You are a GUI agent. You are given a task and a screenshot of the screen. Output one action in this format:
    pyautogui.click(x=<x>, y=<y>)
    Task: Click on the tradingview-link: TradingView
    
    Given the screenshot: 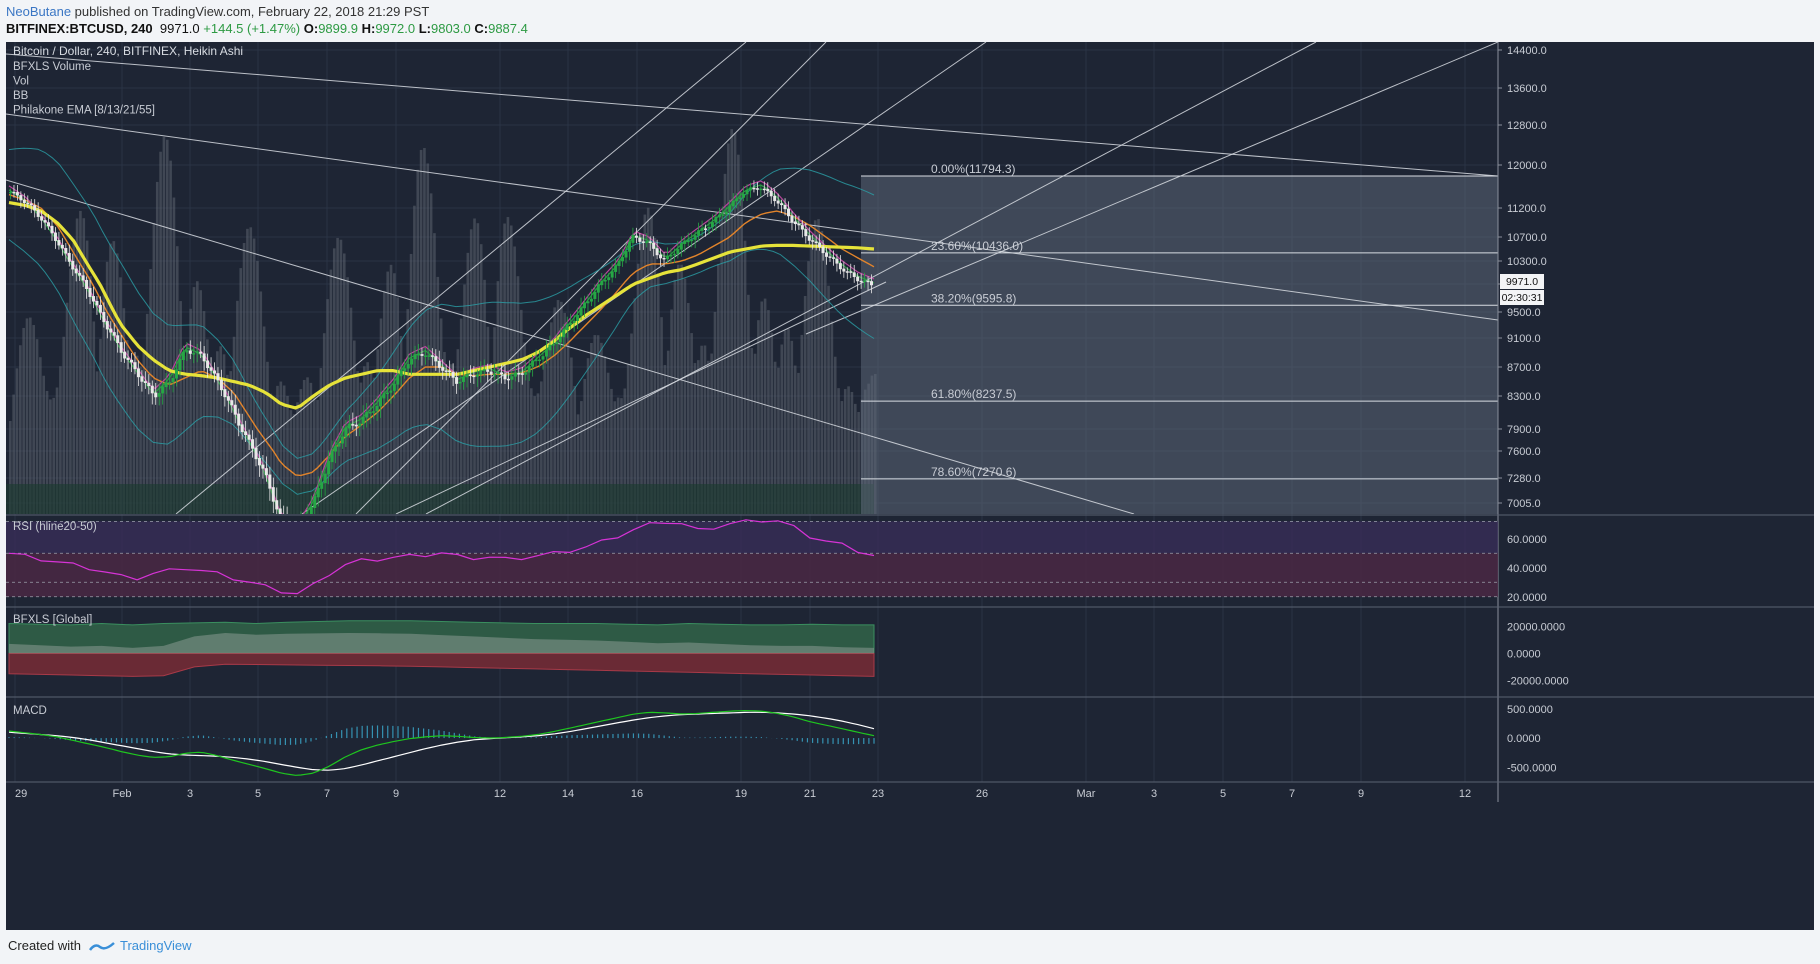 What is the action you would take?
    pyautogui.click(x=156, y=945)
    